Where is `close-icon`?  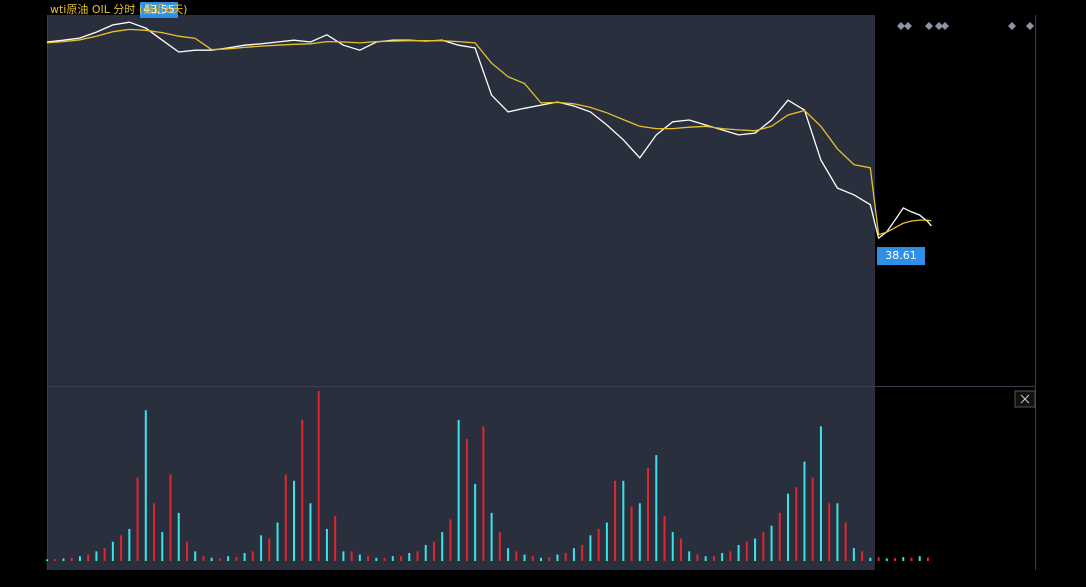
close-icon is located at coordinates (1025, 399).